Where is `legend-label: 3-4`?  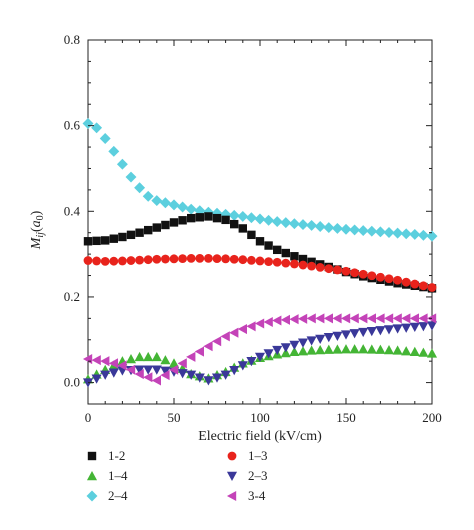
legend-label: 3-4 is located at coordinates (257, 495).